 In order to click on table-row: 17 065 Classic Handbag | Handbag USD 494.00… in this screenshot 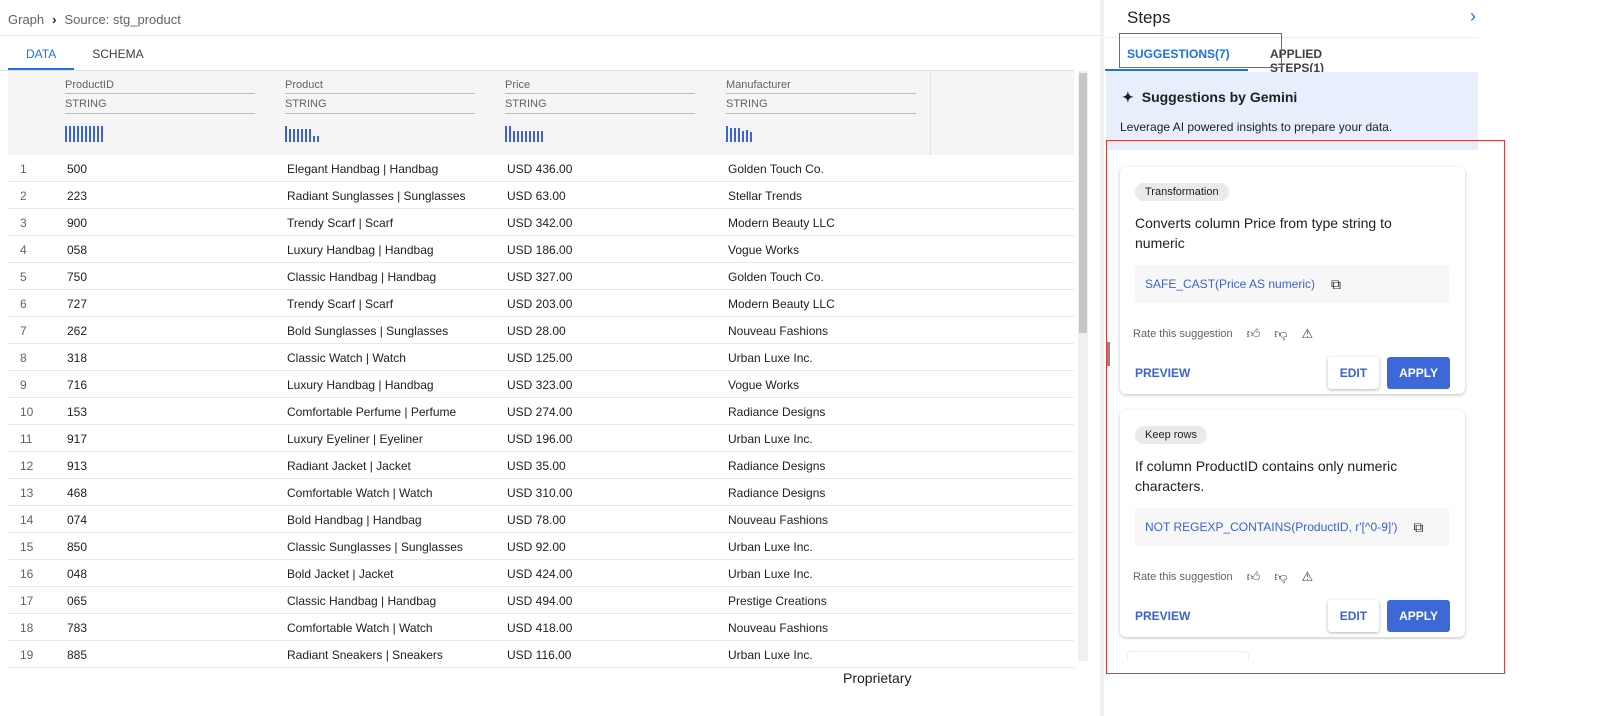, I will do `click(541, 600)`.